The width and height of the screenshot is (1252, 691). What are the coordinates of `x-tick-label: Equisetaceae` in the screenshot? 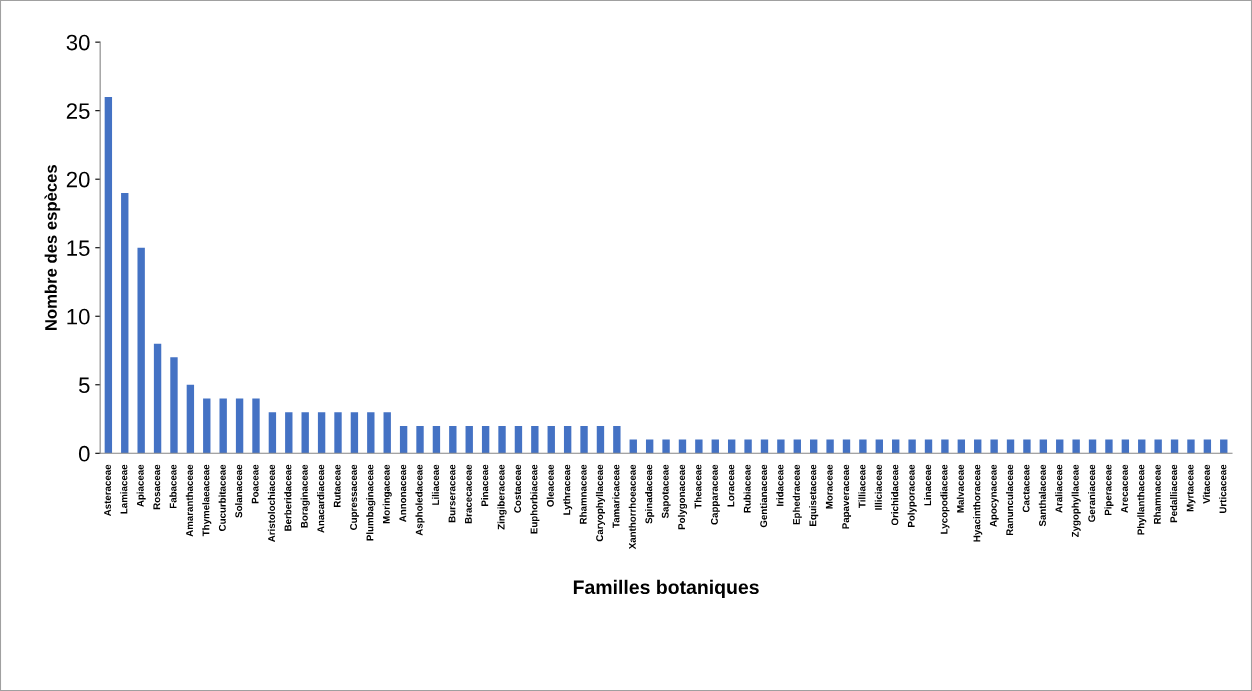 It's located at (814, 495).